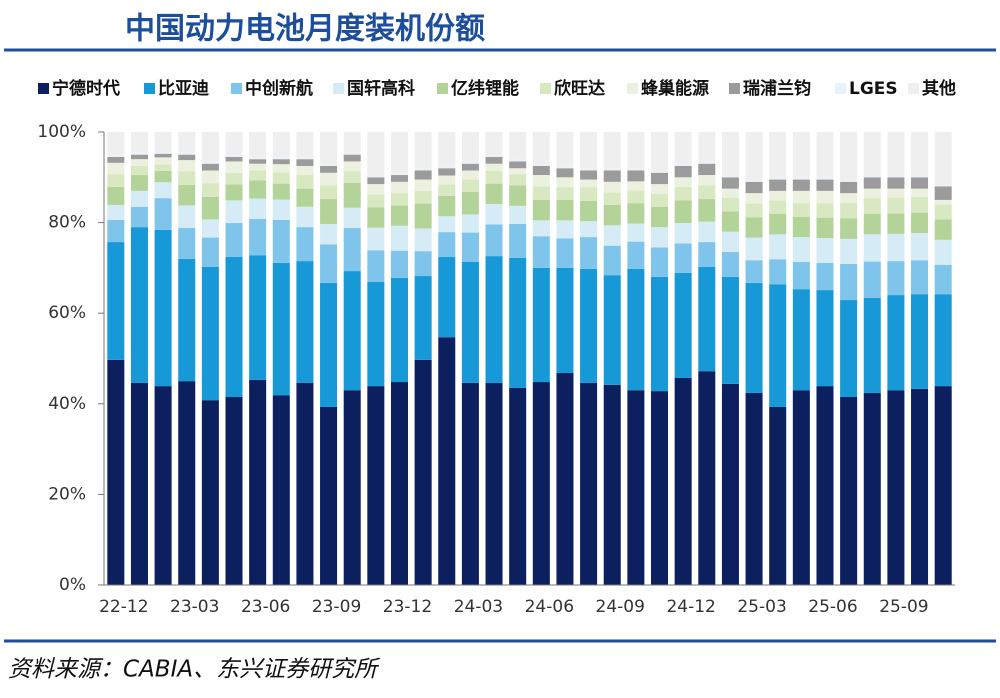  Describe the element at coordinates (67, 404) in the screenshot. I see `y-tick-label: 40%` at that location.